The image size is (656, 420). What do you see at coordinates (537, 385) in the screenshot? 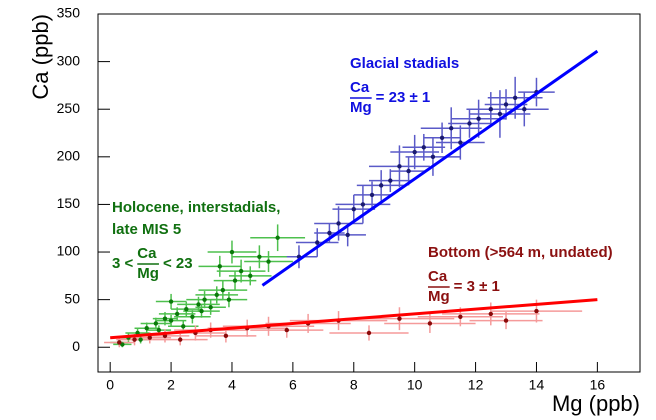
I see `x-tick-label: 14` at bounding box center [537, 385].